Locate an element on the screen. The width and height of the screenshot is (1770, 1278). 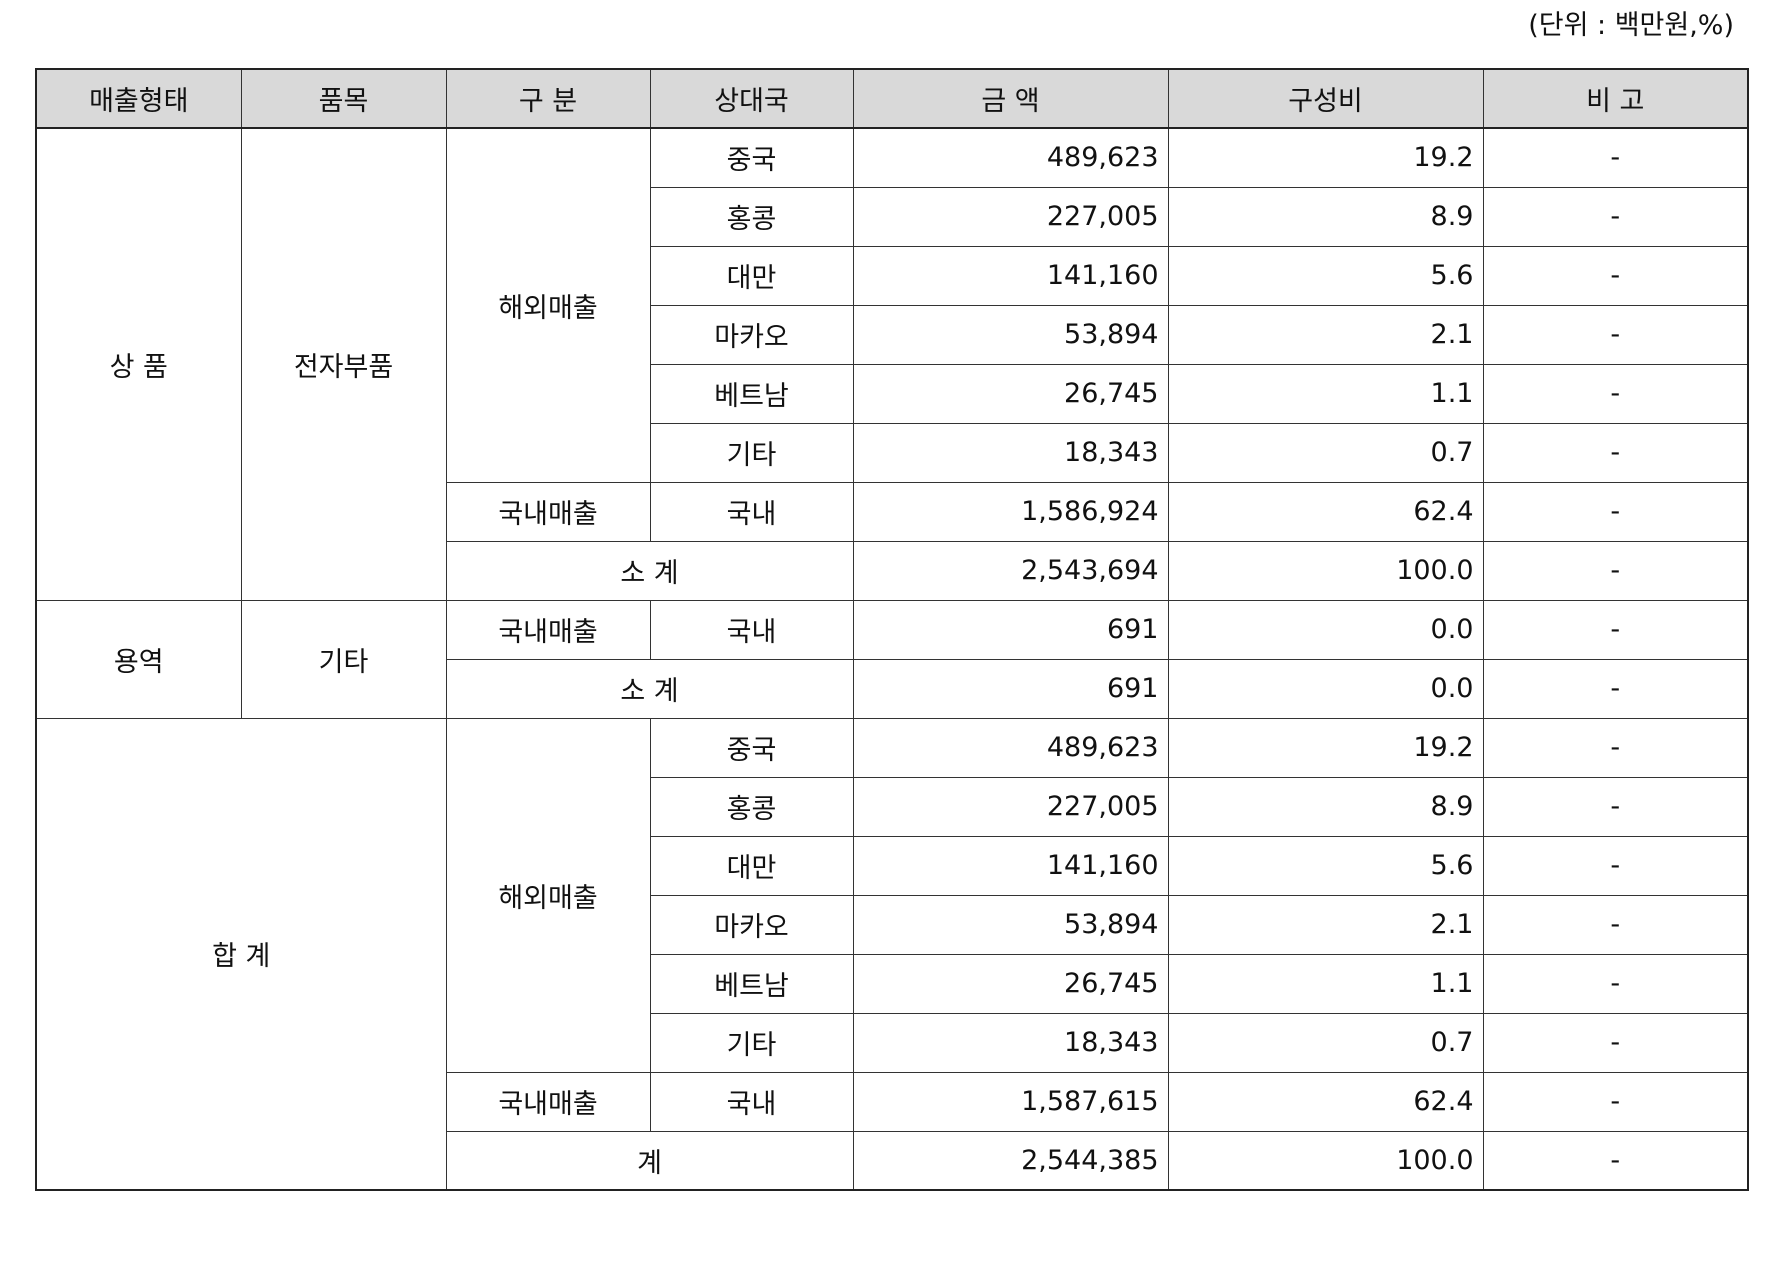
service-domestic-label: 국내매출 is located at coordinates (548, 629).